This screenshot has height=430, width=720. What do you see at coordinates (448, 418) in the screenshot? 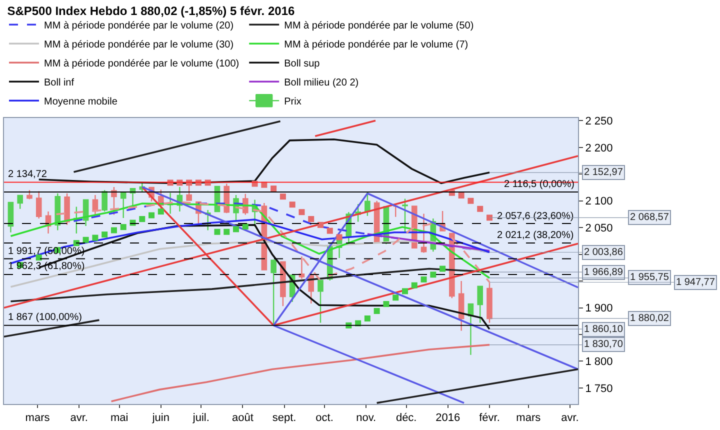
I see `x-tick-label: 2016` at bounding box center [448, 418].